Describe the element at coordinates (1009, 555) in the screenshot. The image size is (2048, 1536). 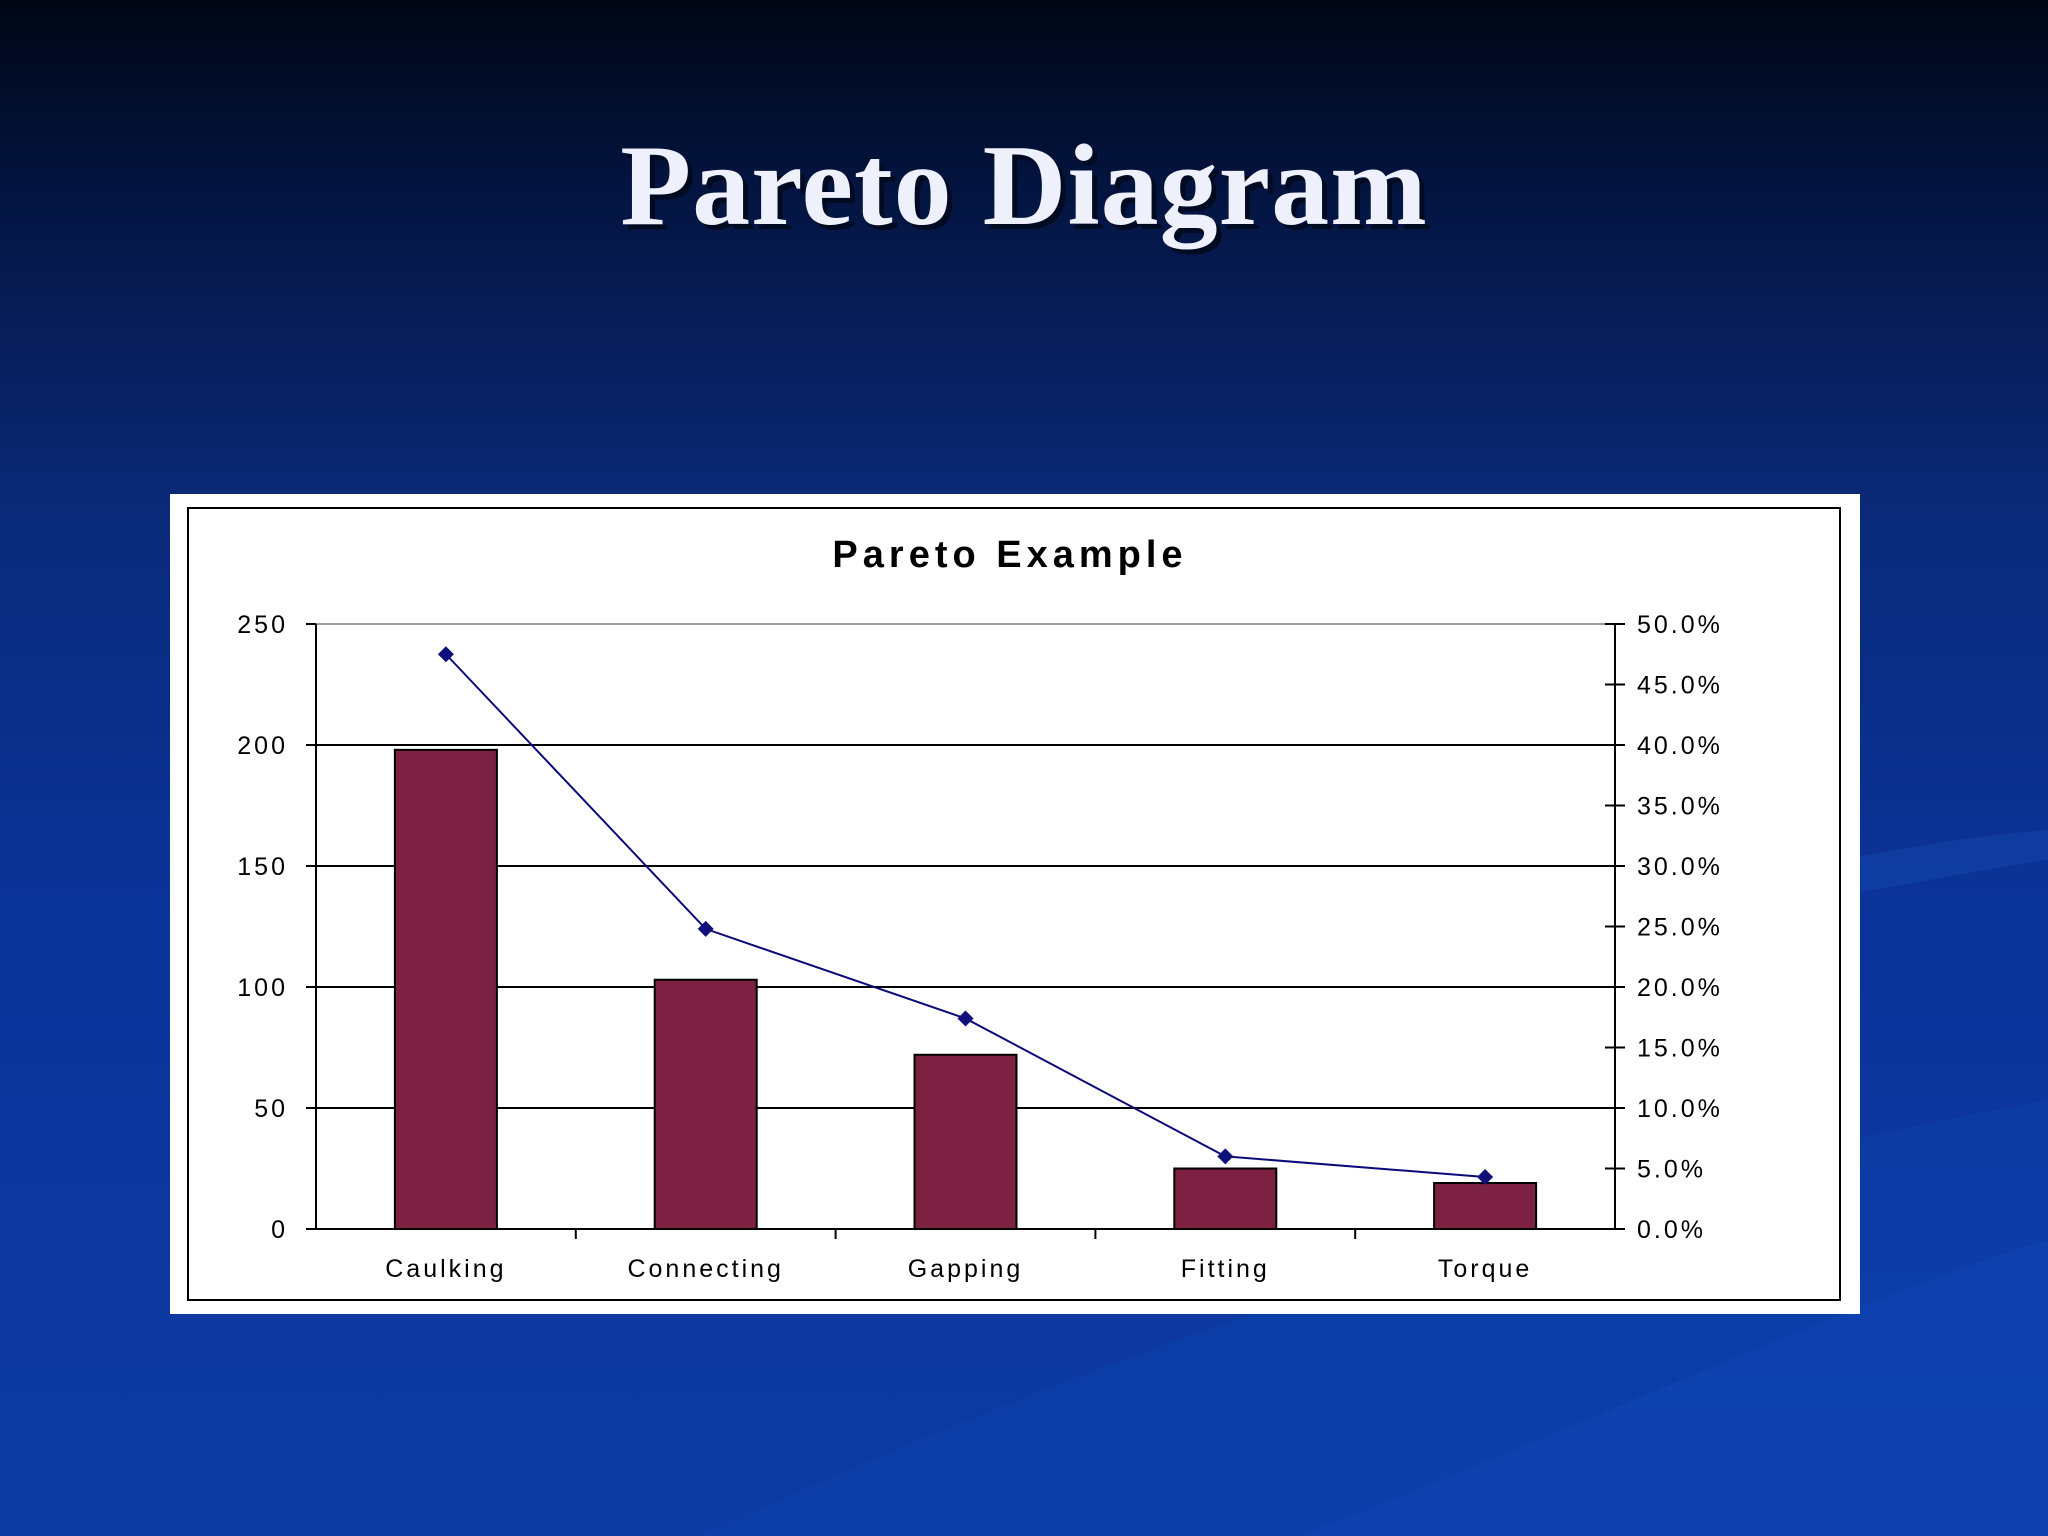
I see `chart-title: Pareto Example` at that location.